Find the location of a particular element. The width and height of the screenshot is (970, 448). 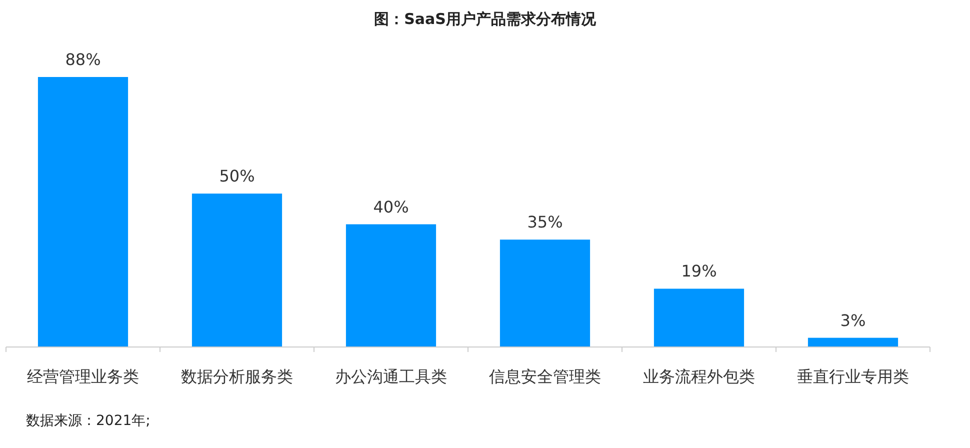

source-note: 数据来源：2021年; is located at coordinates (88, 421).